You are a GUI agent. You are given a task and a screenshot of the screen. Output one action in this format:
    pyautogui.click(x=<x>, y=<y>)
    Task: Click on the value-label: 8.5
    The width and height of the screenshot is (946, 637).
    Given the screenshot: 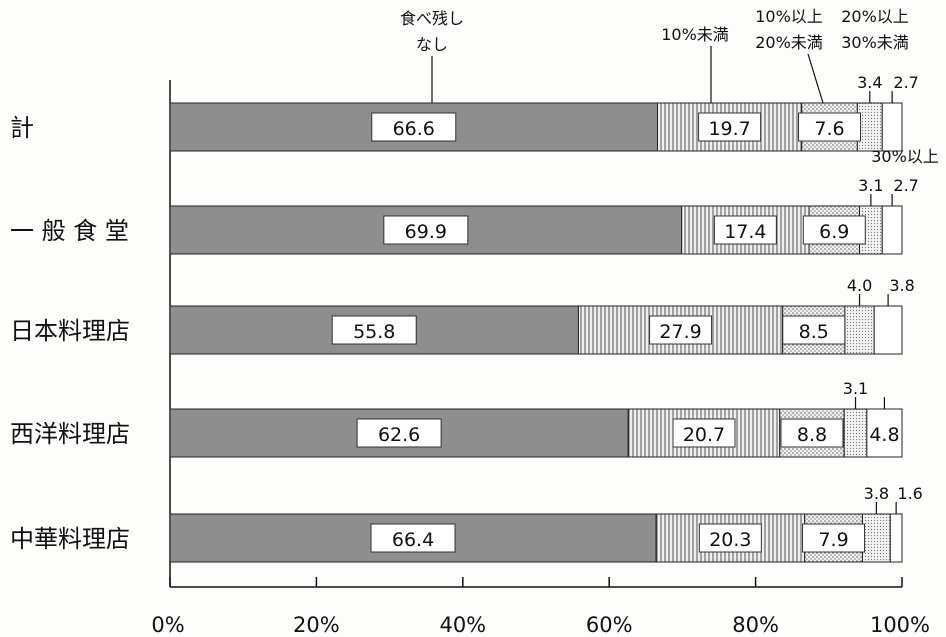 What is the action you would take?
    pyautogui.click(x=814, y=332)
    